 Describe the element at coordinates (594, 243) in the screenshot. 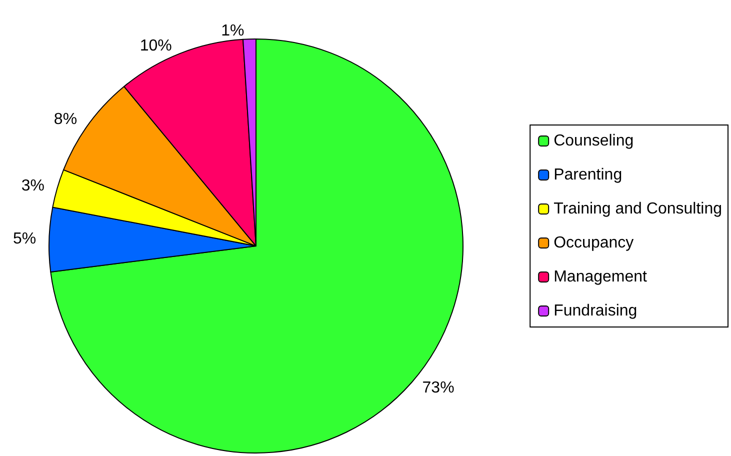

I see `legend-label: Occupancy` at that location.